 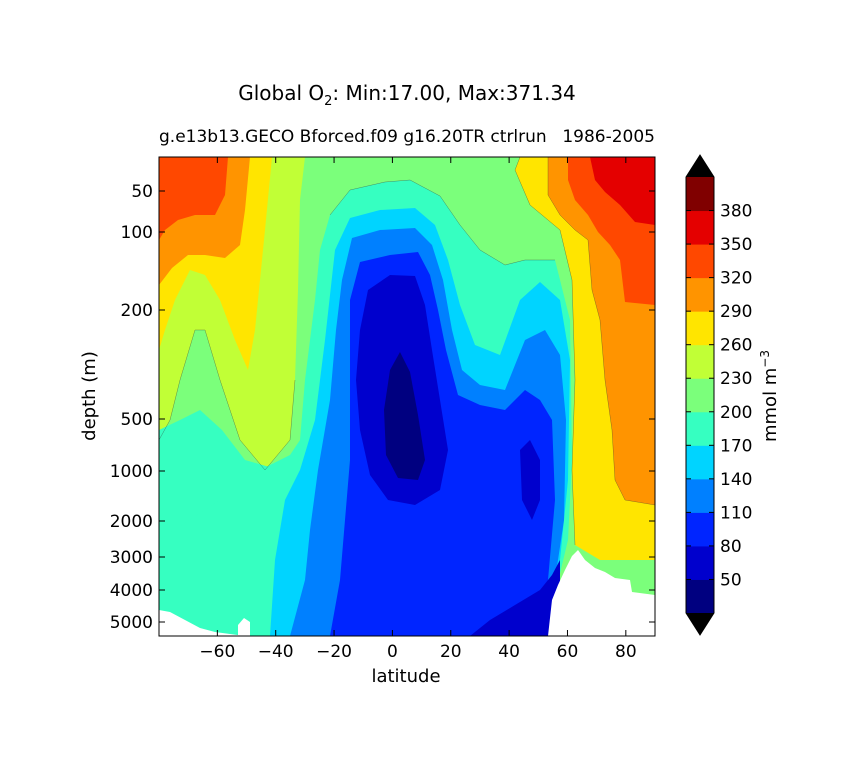 What do you see at coordinates (137, 311) in the screenshot?
I see `y-tick-label: 200` at bounding box center [137, 311].